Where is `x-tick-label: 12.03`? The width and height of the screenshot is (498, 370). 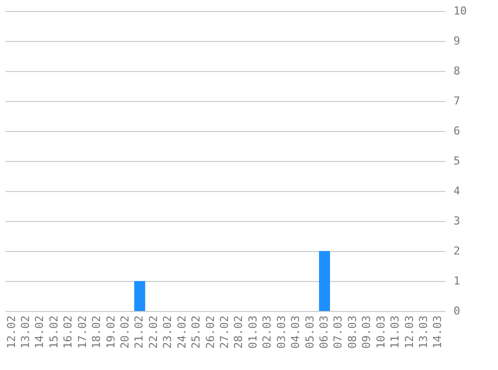
x-tick-label: 12.03 is located at coordinates (409, 332).